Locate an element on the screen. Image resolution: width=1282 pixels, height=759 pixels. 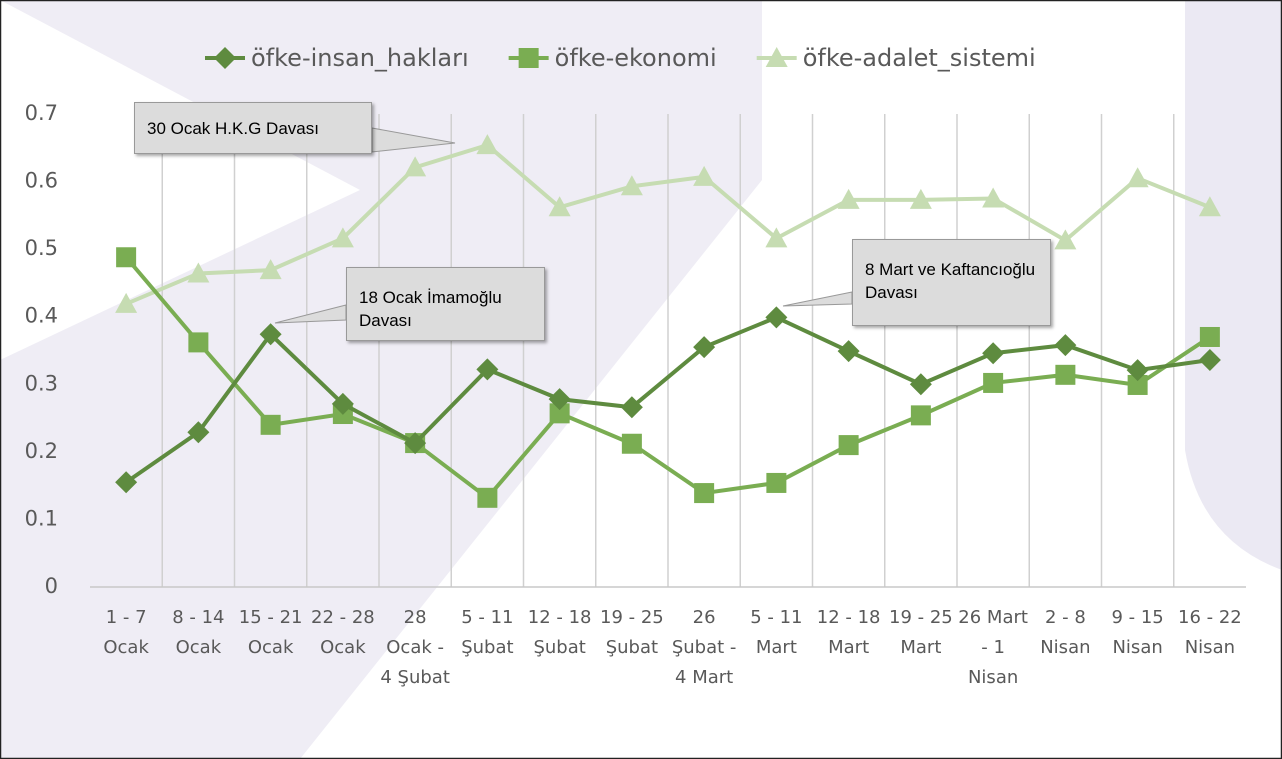
y-tick-label: 0.5 is located at coordinates (41, 248).